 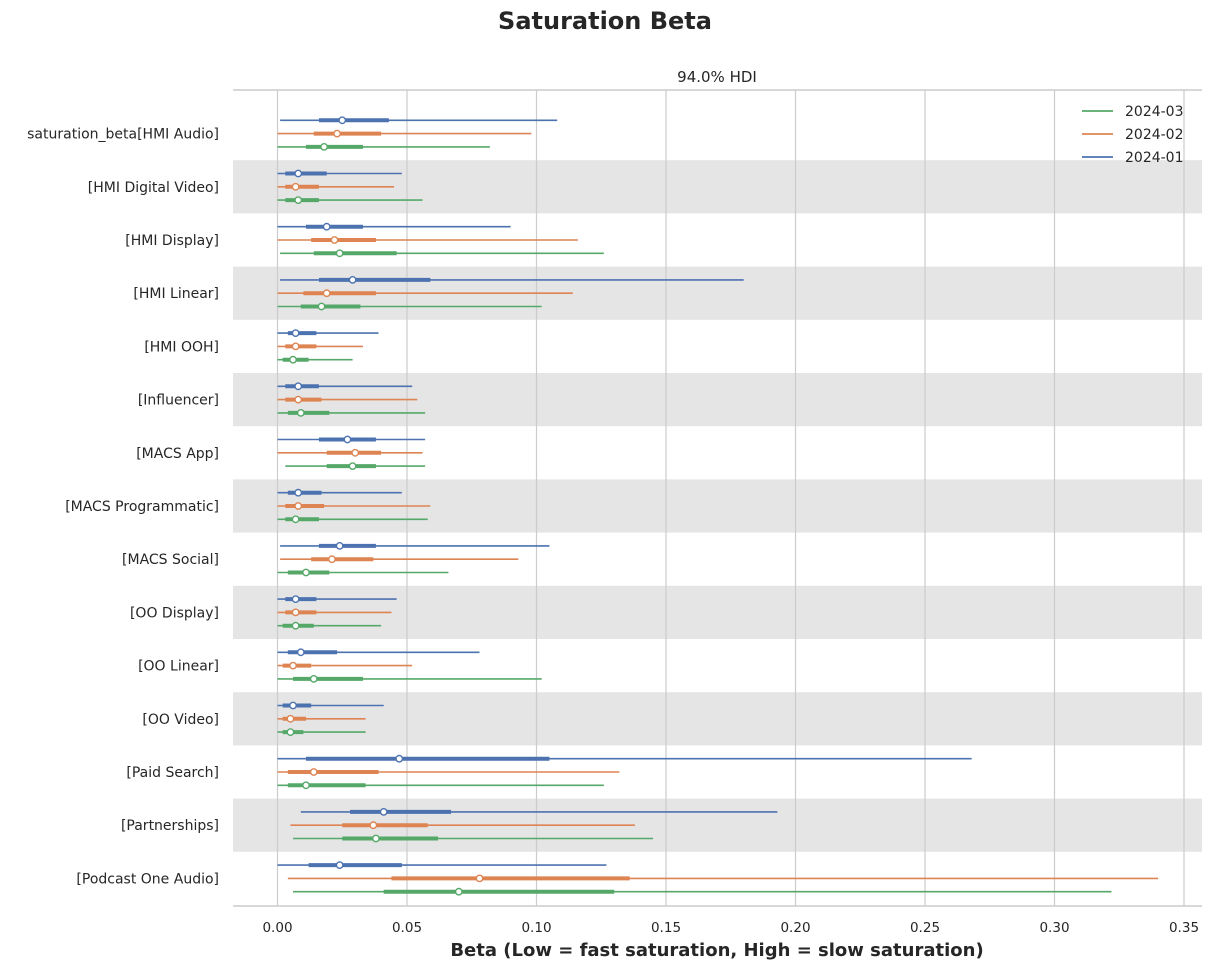 What do you see at coordinates (1154, 158) in the screenshot?
I see `legend-label: 2024-01` at bounding box center [1154, 158].